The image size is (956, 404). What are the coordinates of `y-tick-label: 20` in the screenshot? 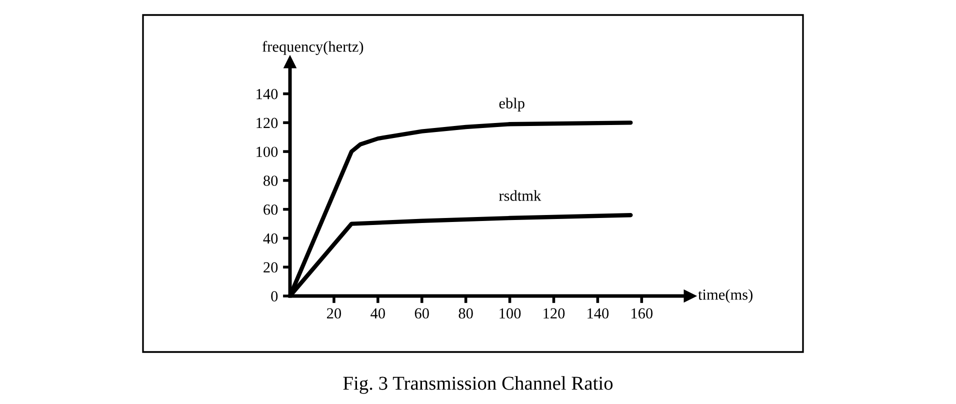 It's located at (271, 267).